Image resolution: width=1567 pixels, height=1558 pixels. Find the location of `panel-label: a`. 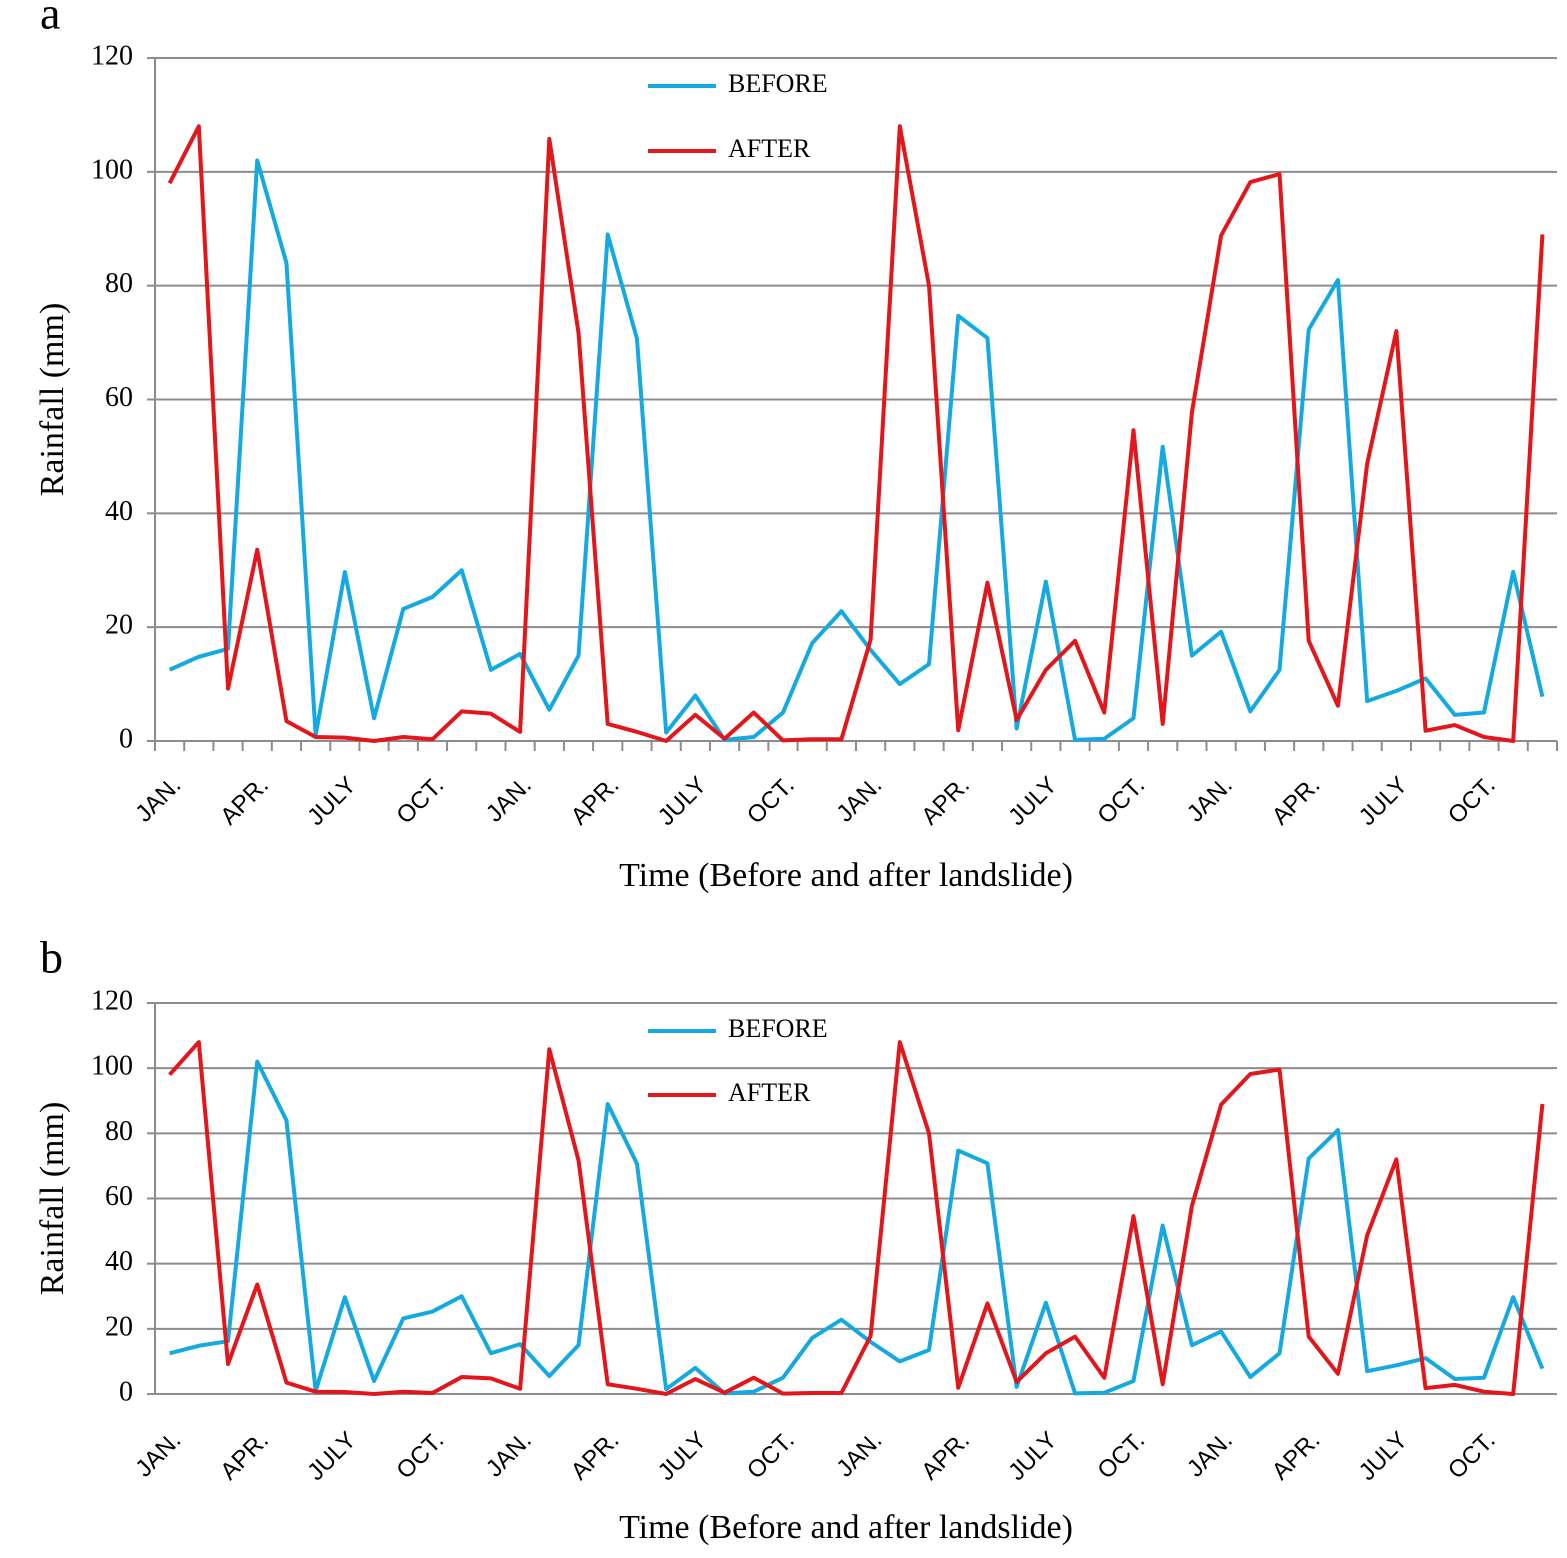

panel-label: a is located at coordinates (50, 19).